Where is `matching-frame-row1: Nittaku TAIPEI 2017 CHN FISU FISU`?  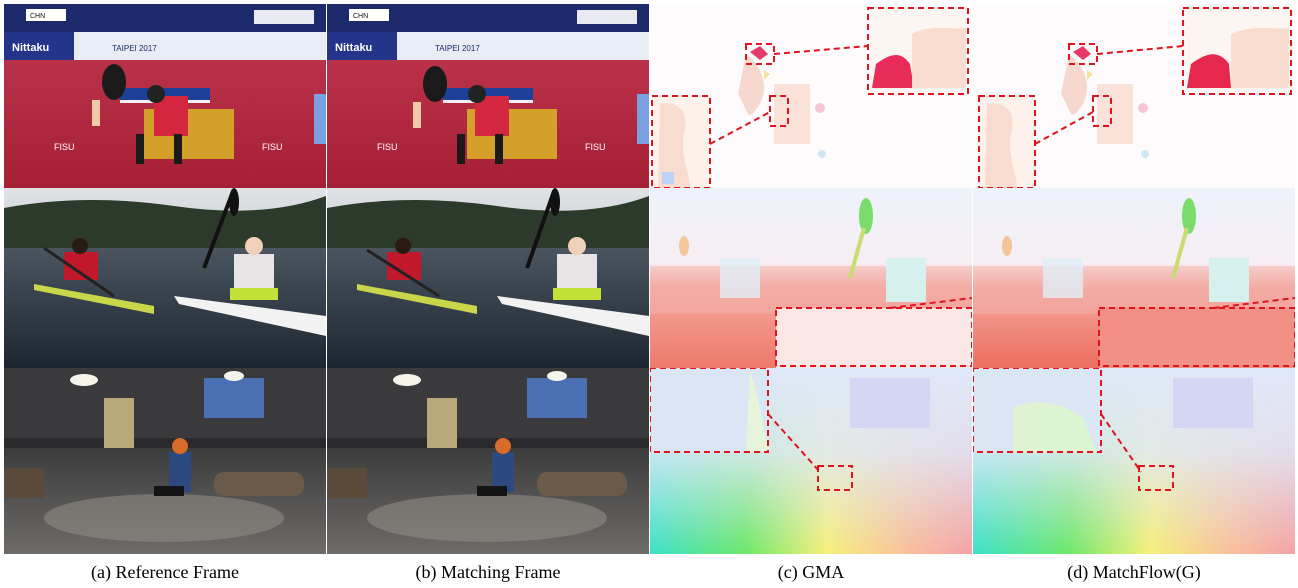 matching-frame-row1: Nittaku TAIPEI 2017 CHN FISU FISU is located at coordinates (488, 96).